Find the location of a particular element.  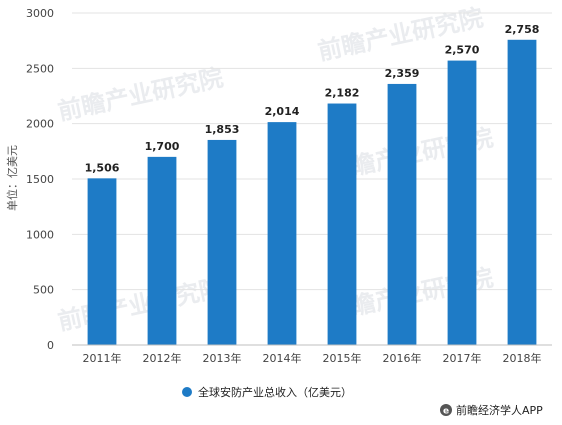

y-tick-label: 0 is located at coordinates (50, 345).